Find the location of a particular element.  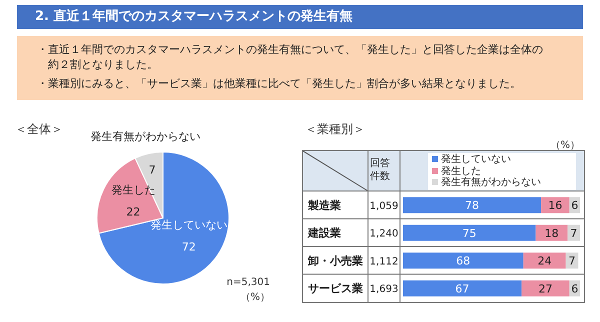

data-label: 75 is located at coordinates (469, 233).